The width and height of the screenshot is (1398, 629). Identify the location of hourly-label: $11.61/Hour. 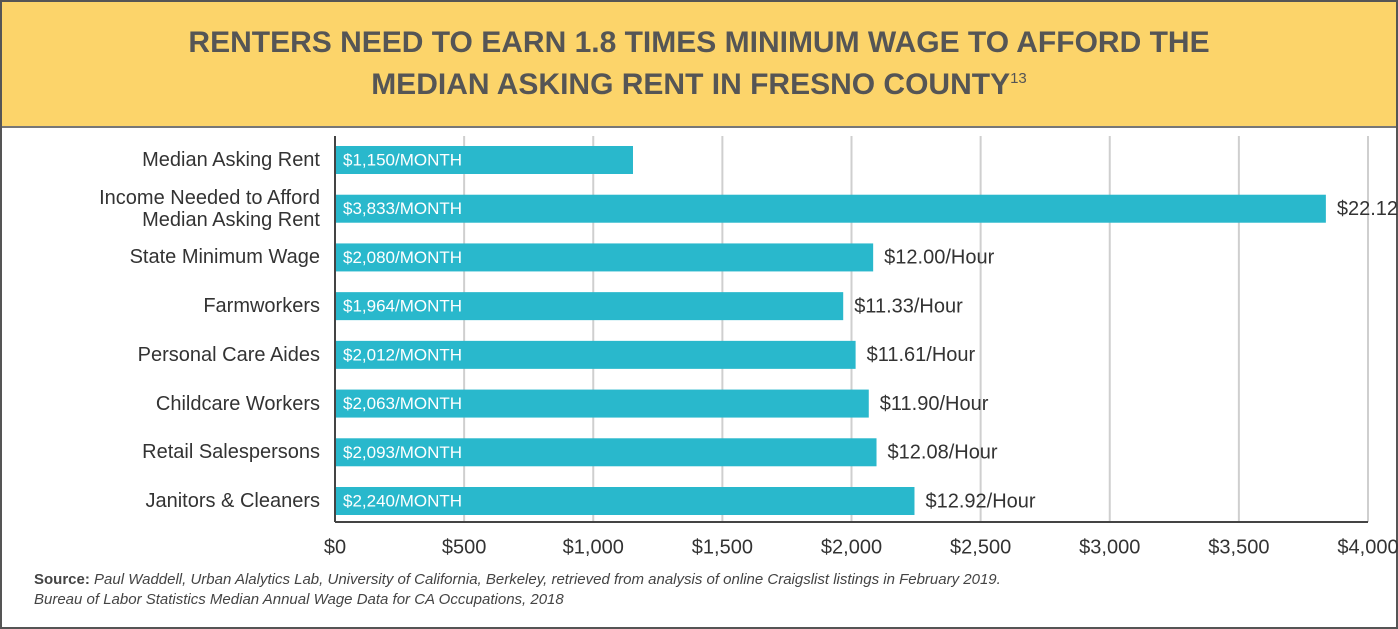
(921, 355).